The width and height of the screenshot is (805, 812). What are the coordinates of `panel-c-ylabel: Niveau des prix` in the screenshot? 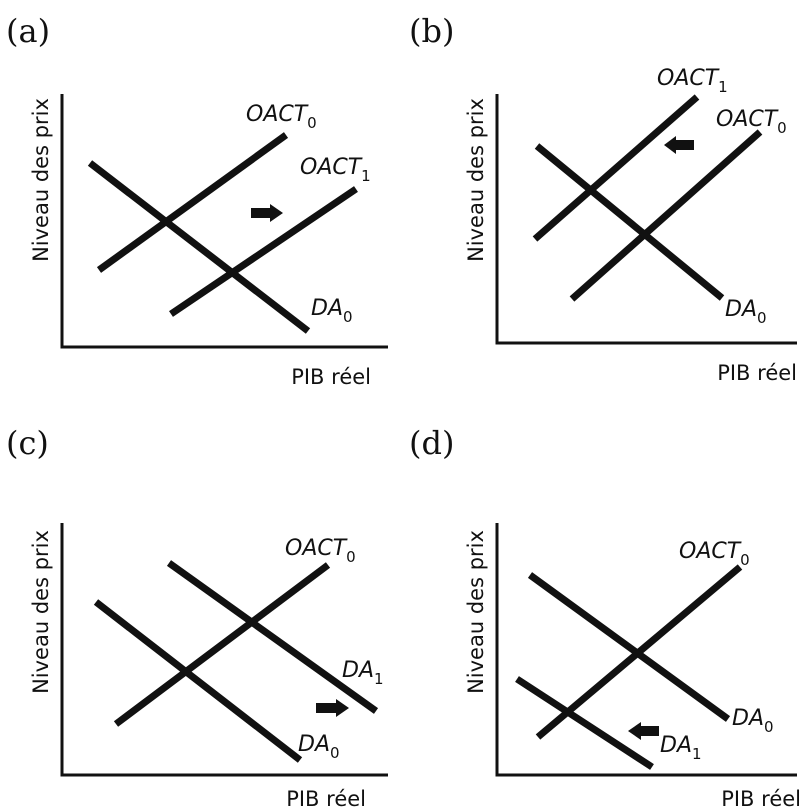 It's located at (41, 612).